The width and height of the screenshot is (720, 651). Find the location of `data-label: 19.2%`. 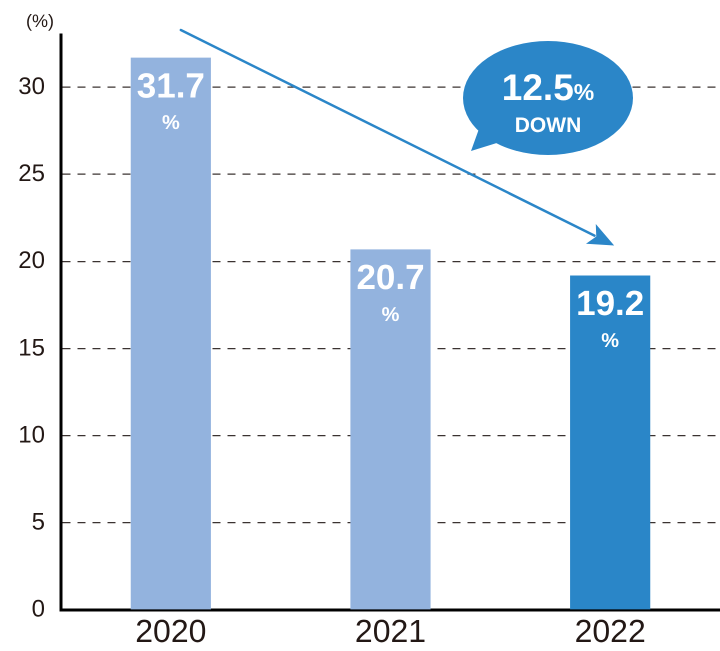

data-label: 19.2% is located at coordinates (610, 318).